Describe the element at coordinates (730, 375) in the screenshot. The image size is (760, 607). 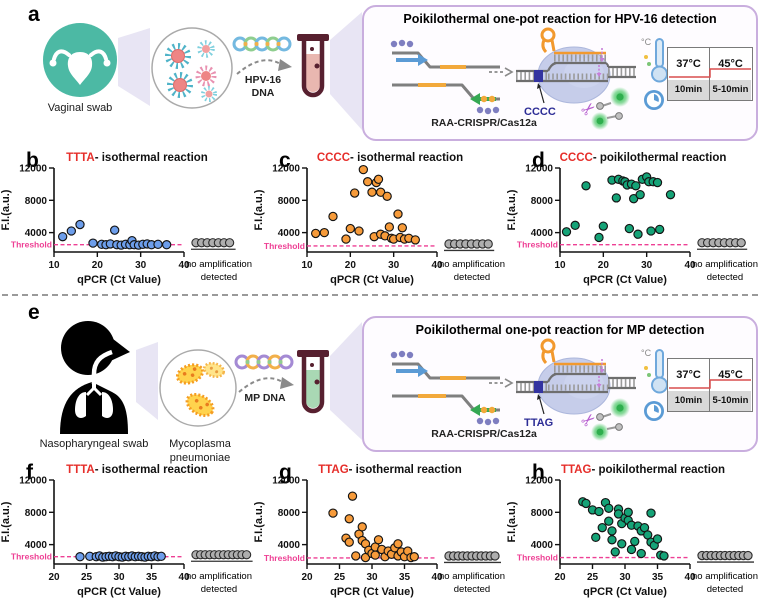
I see `temp-cell-right: 45°C` at that location.